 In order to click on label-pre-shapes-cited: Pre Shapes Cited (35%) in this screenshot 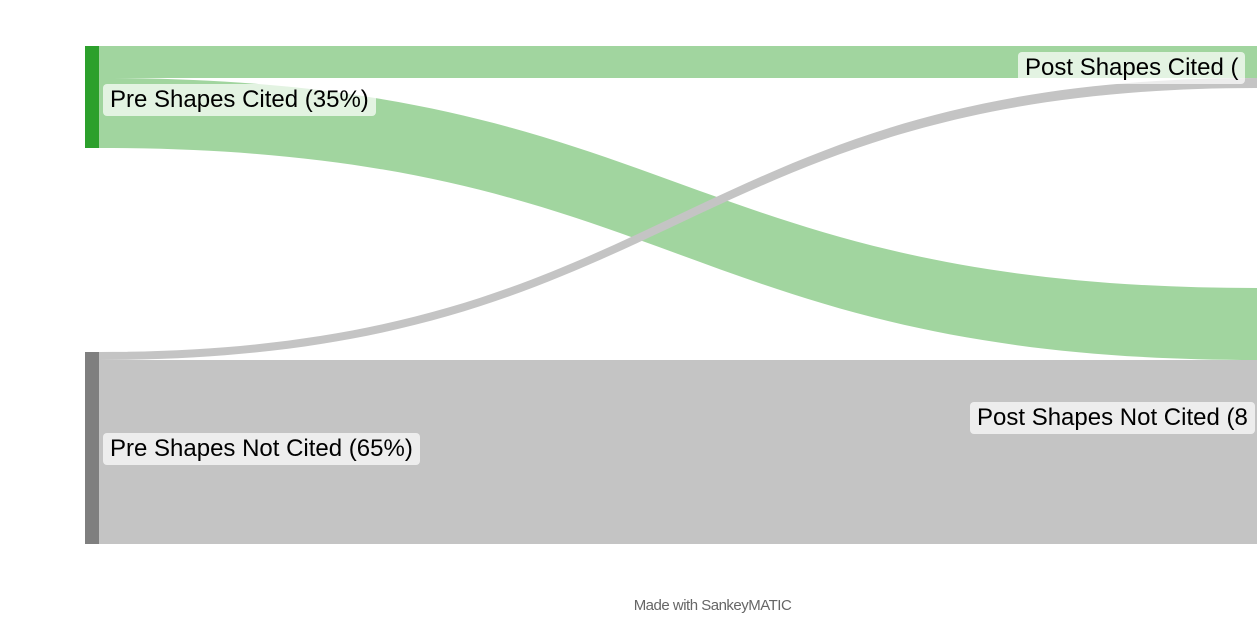, I will do `click(239, 100)`.